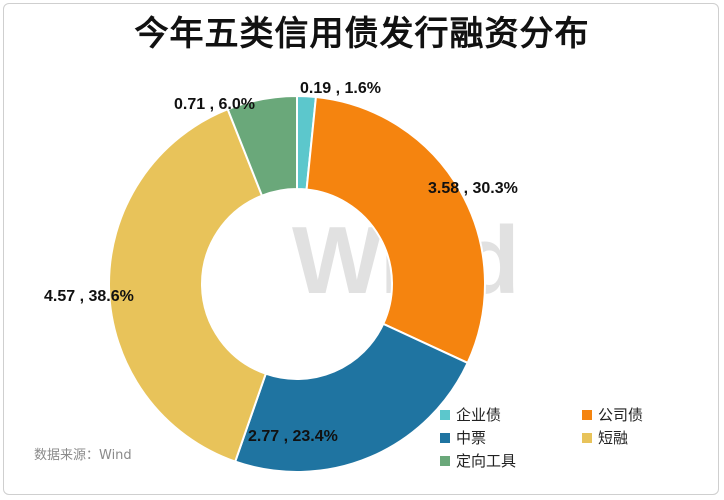 Image resolution: width=724 pixels, height=500 pixels. I want to click on data-label-3: 4.57 , 38.6%, so click(89, 296).